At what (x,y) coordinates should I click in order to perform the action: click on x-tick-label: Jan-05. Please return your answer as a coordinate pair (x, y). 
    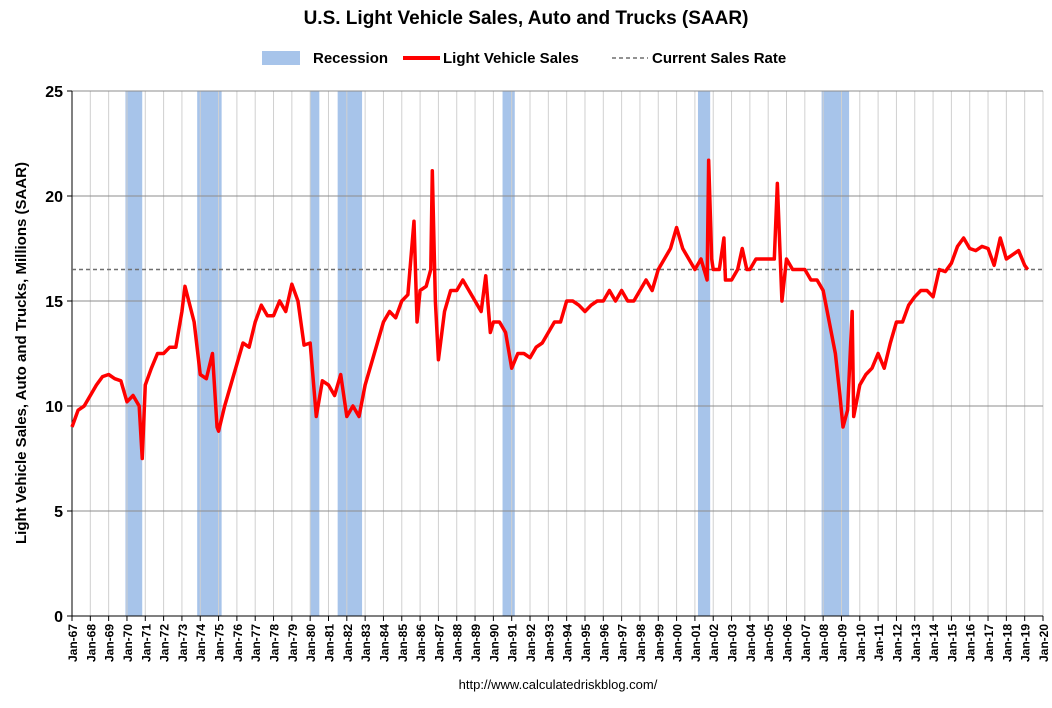
    Looking at the image, I should click on (769, 643).